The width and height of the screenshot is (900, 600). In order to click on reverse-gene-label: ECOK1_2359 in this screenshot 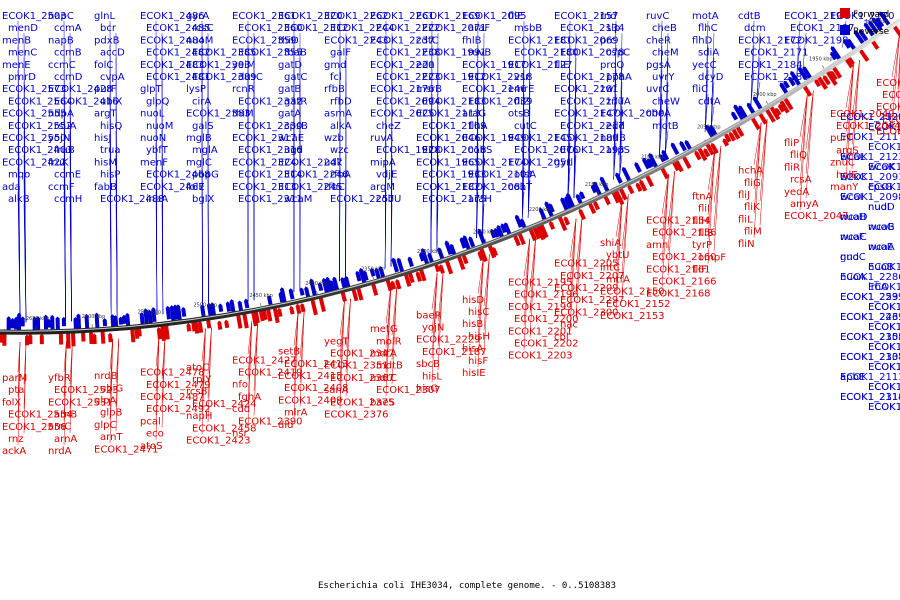, I will do `click(264, 40)`.